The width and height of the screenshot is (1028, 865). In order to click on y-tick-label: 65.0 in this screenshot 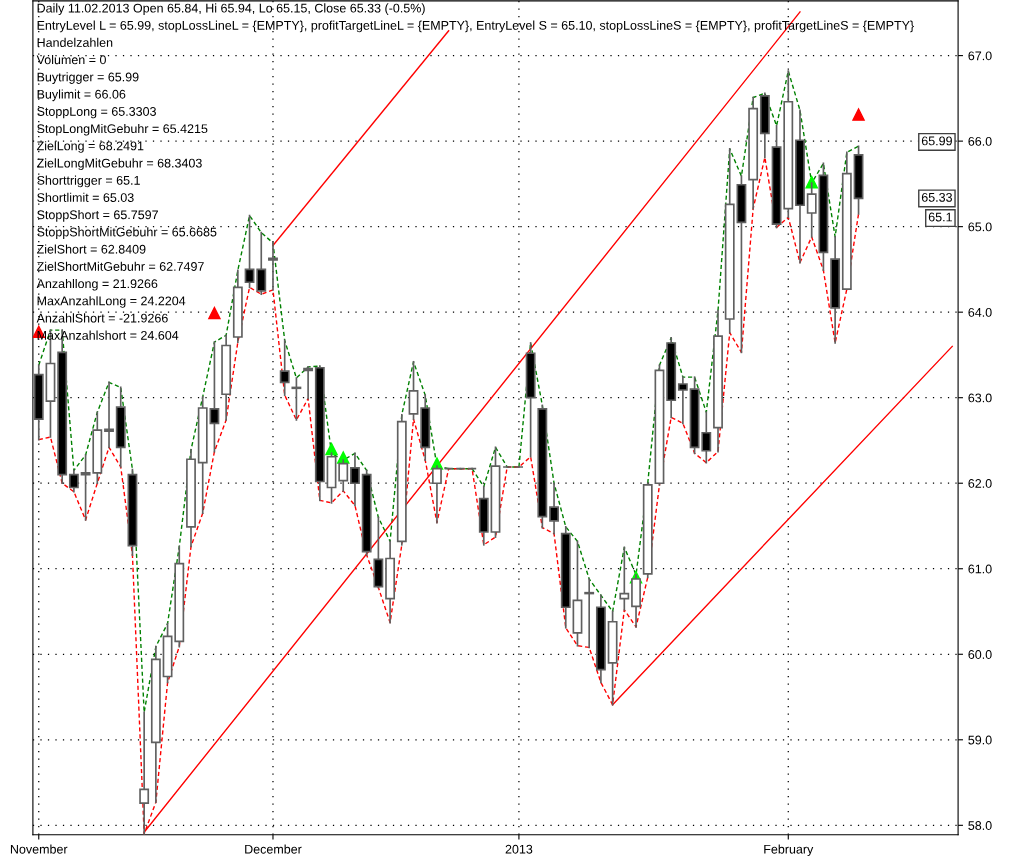, I will do `click(980, 227)`.